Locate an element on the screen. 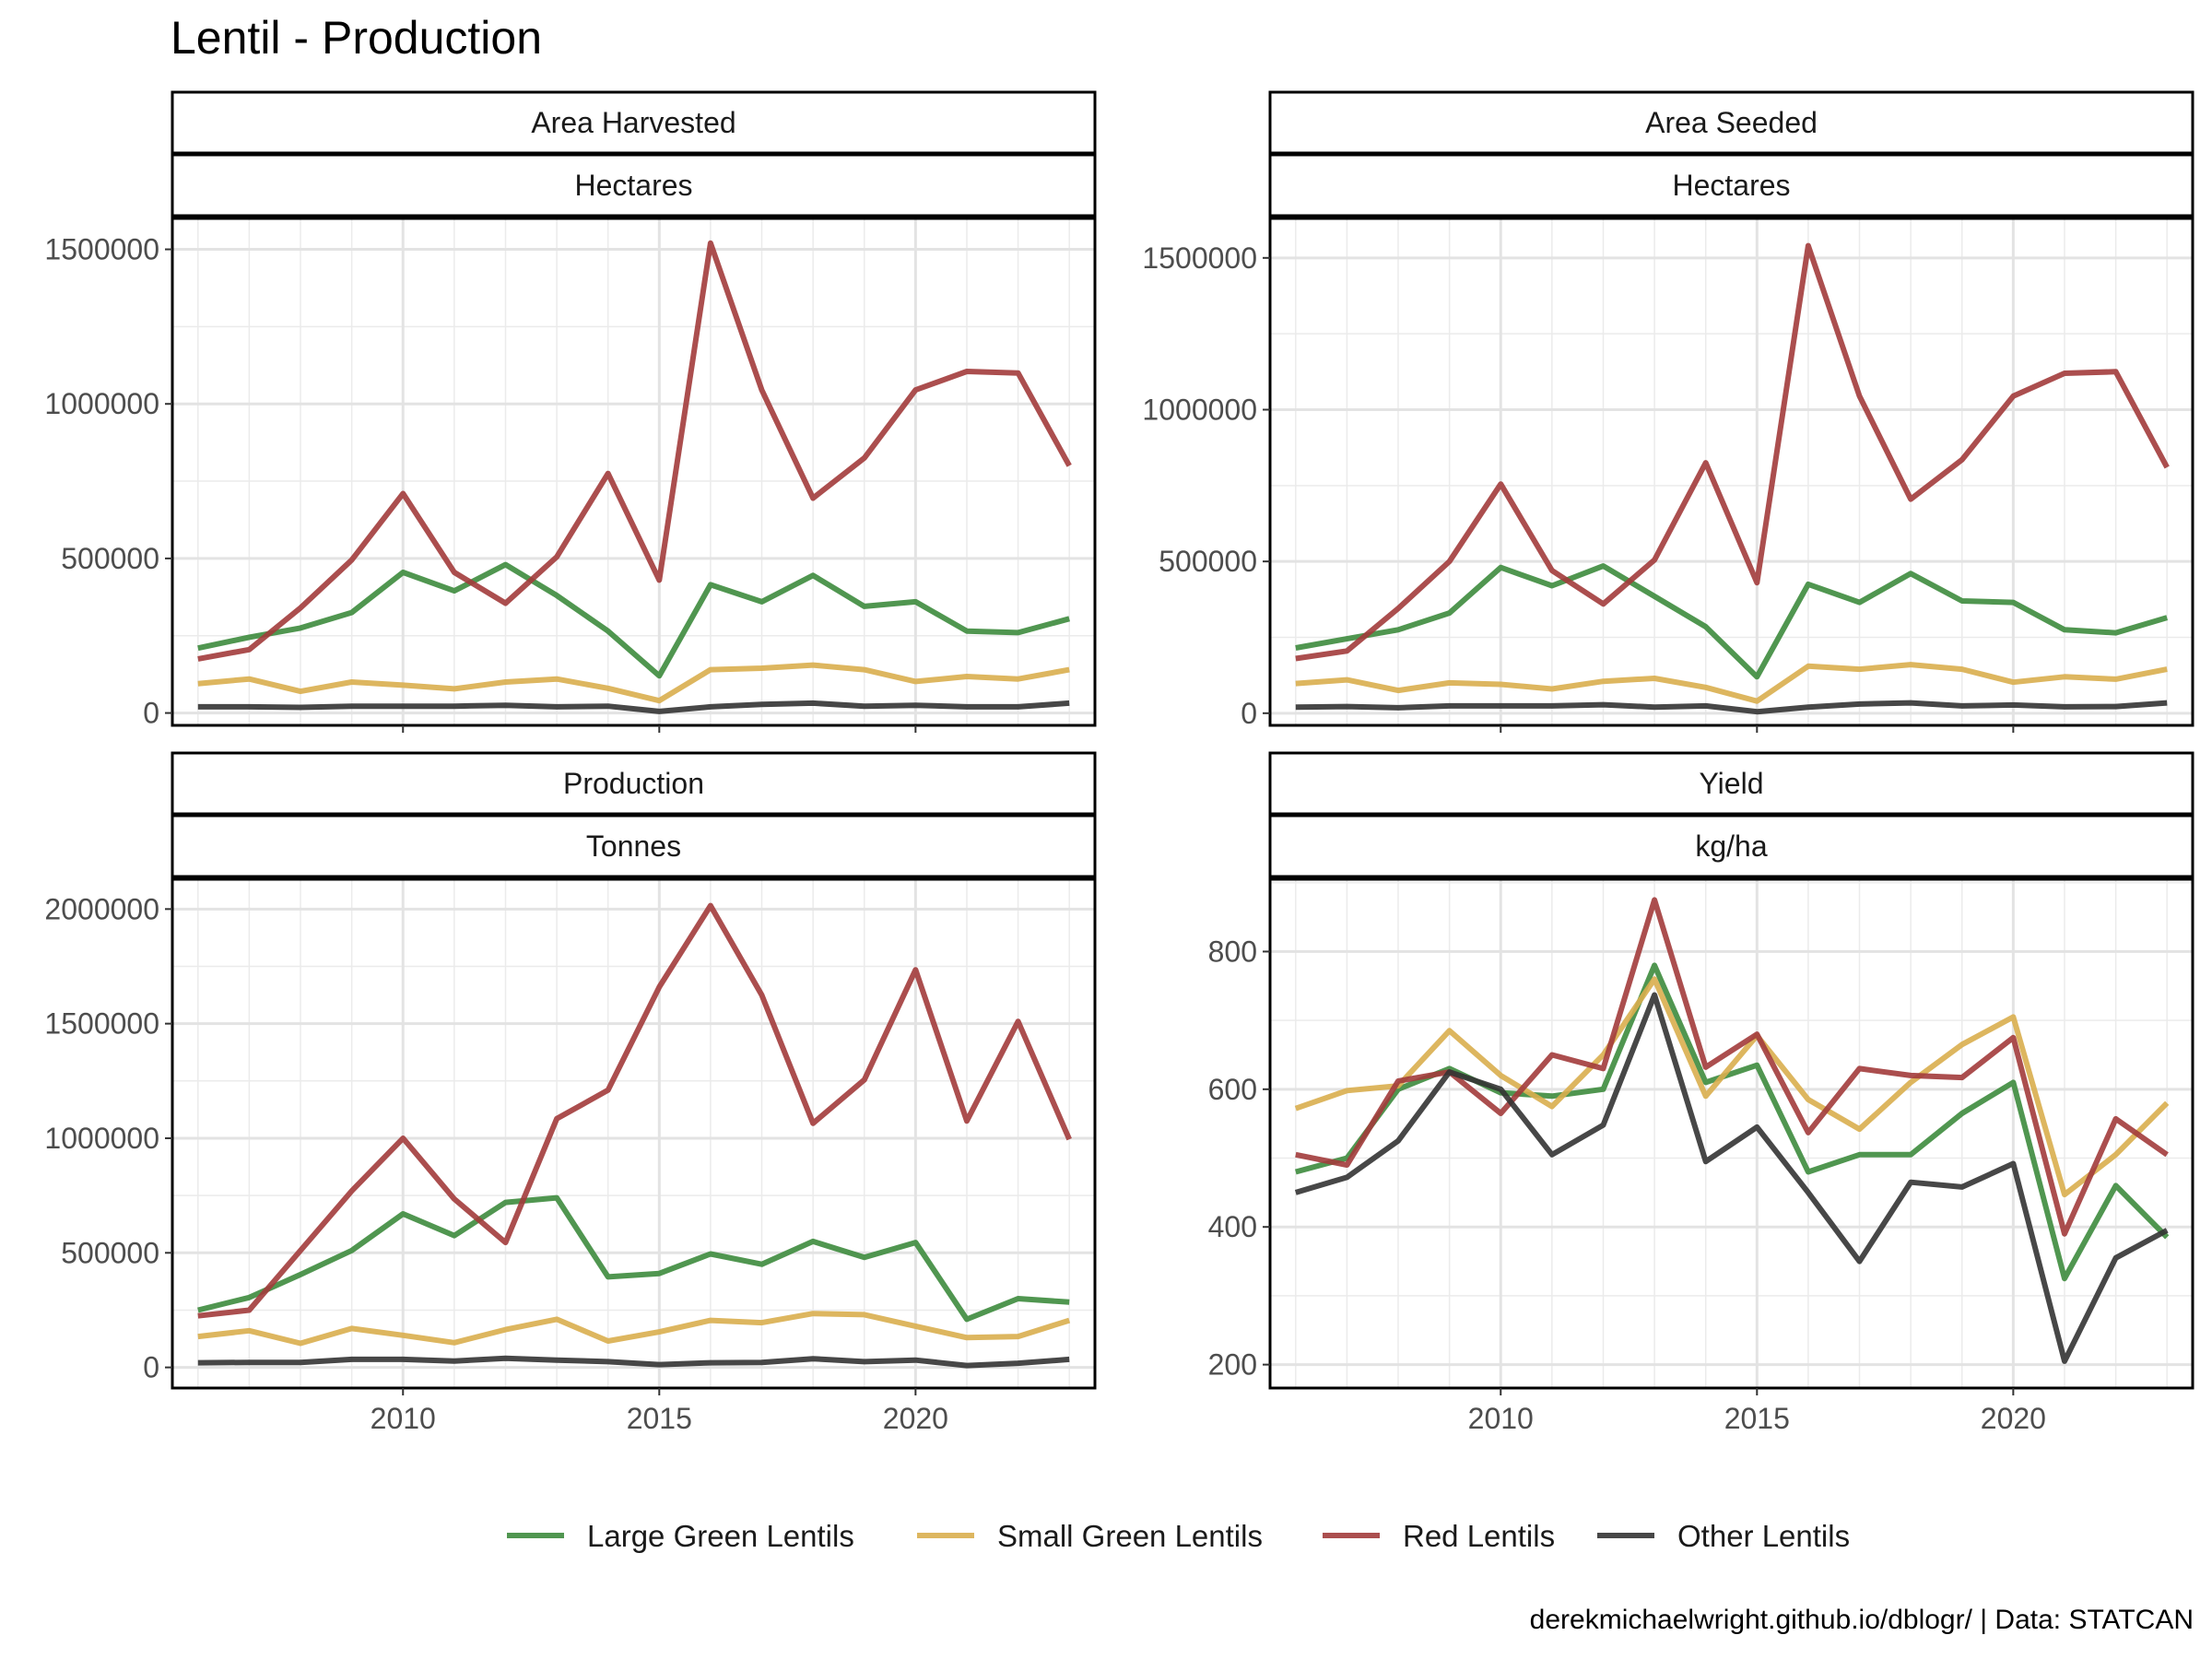 The image size is (2212, 1659). legend-item-other-lentils: Other Lentils is located at coordinates (1723, 1536).